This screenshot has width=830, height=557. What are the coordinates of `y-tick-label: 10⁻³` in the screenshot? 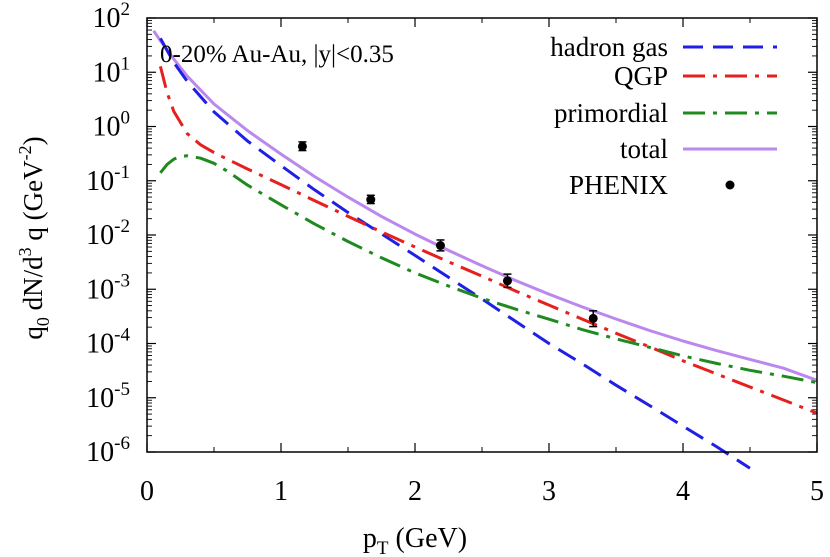 It's located at (108, 287).